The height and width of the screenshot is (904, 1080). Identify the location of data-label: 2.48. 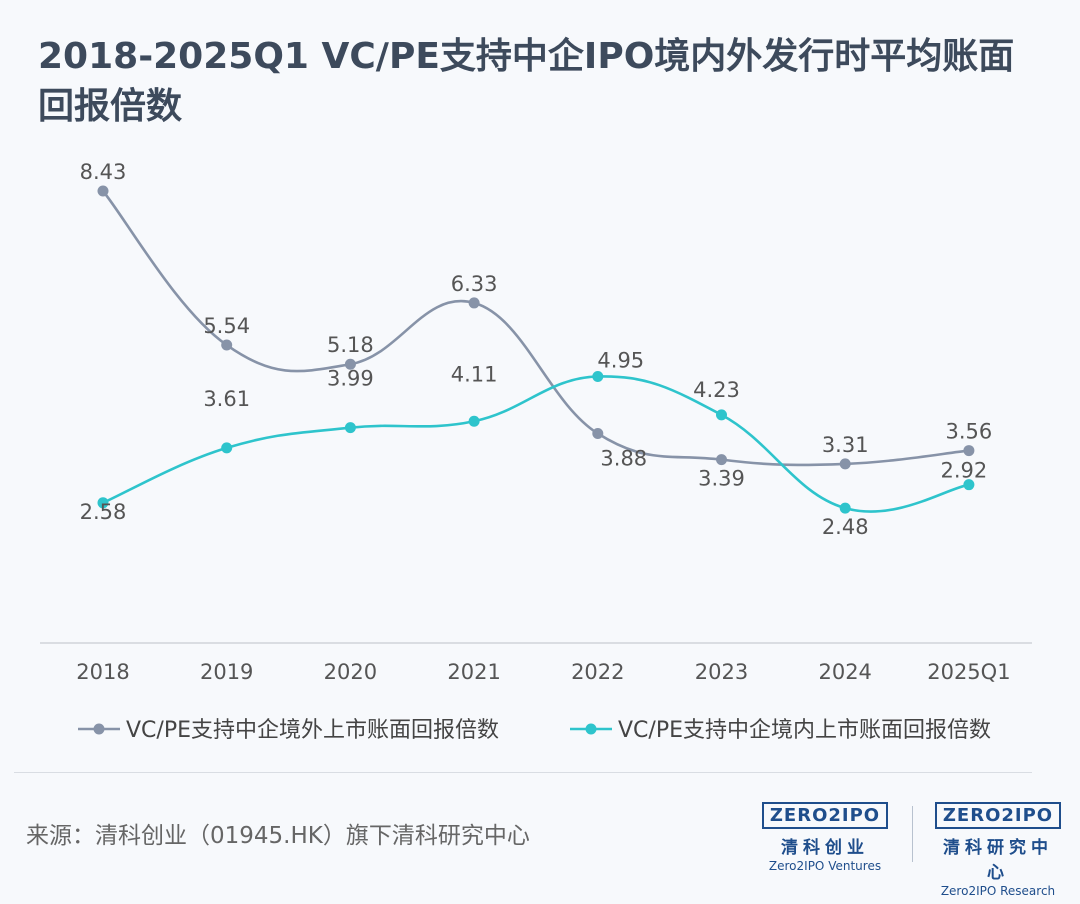
(845, 527).